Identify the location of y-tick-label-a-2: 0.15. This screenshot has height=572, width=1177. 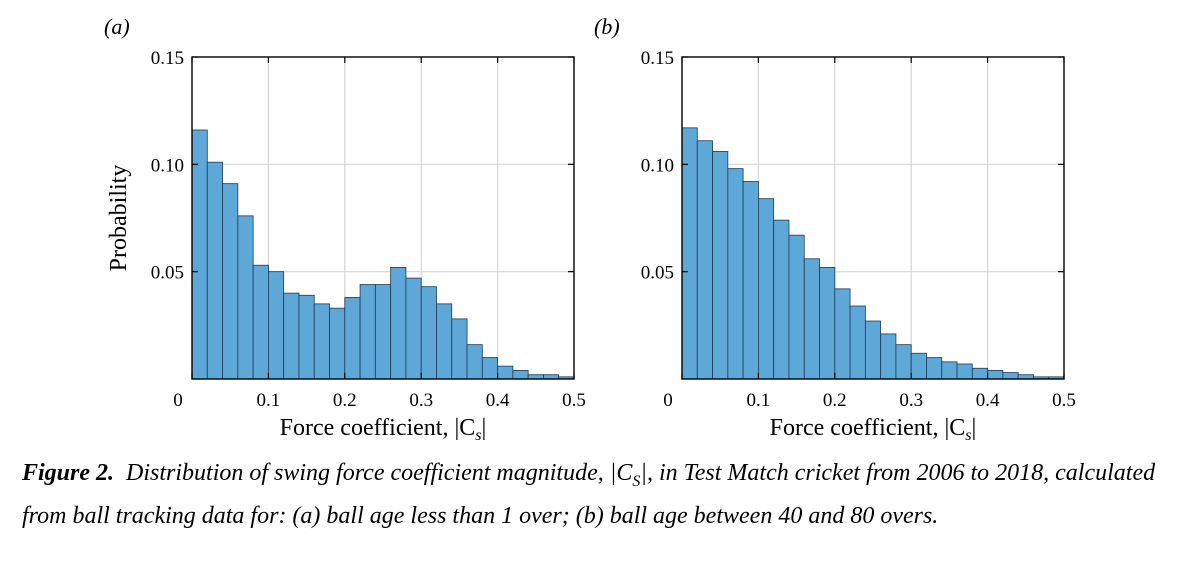
(167, 58).